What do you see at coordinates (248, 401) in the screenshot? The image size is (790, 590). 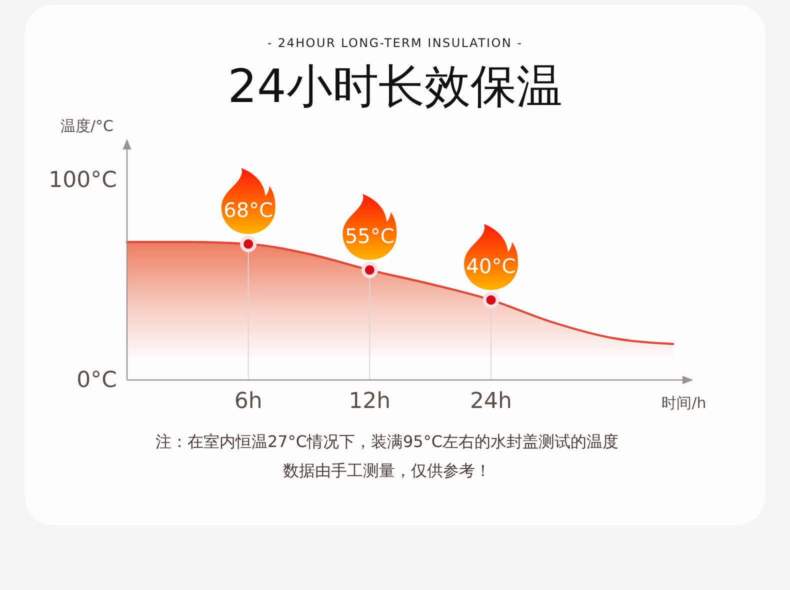 I see `x-tick-label: 6h` at bounding box center [248, 401].